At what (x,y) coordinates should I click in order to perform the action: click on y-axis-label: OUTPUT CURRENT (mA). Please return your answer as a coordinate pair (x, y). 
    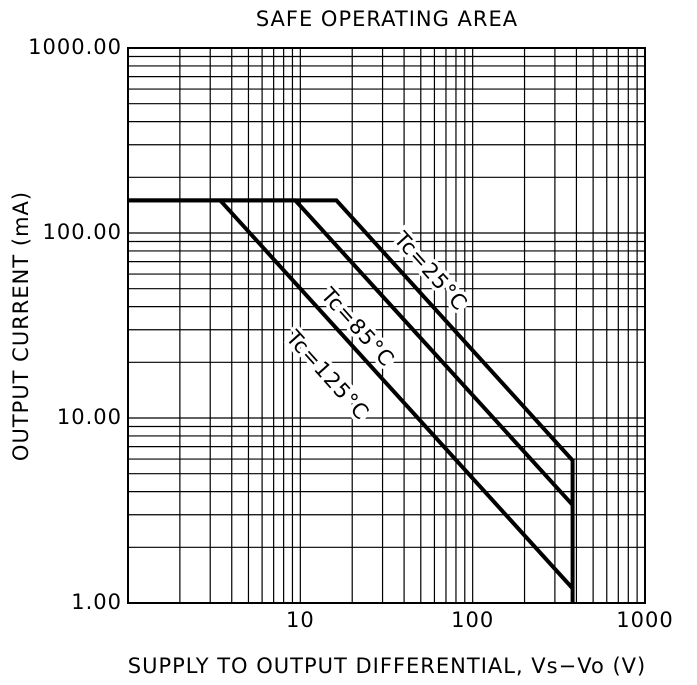
    Looking at the image, I should click on (21, 326).